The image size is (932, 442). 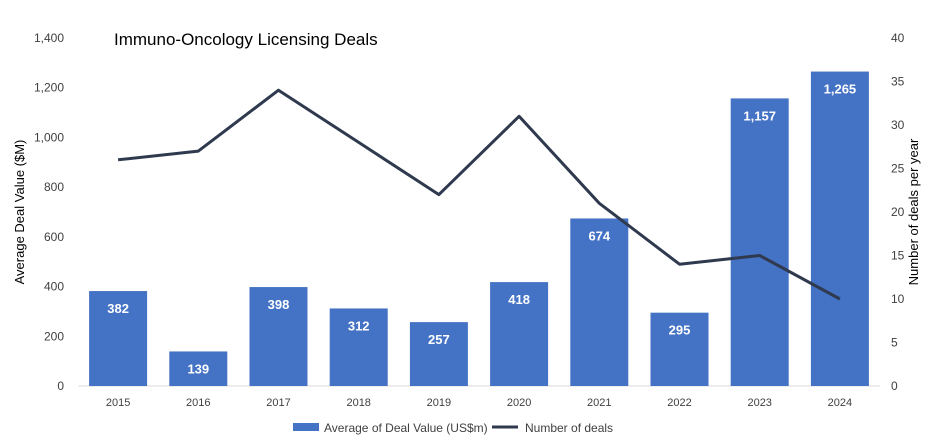 I want to click on bar-value-label: 295, so click(x=680, y=330).